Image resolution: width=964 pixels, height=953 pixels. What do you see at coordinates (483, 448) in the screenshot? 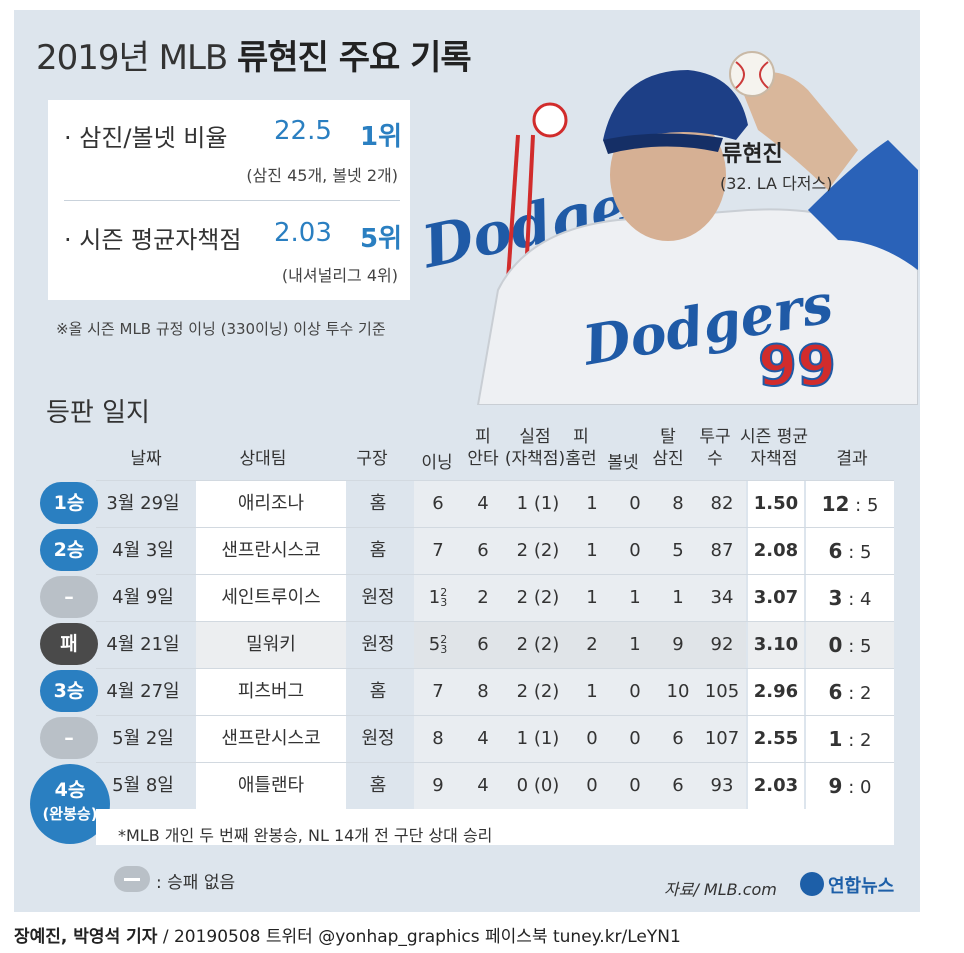
I see `header-hits: 피 안타` at bounding box center [483, 448].